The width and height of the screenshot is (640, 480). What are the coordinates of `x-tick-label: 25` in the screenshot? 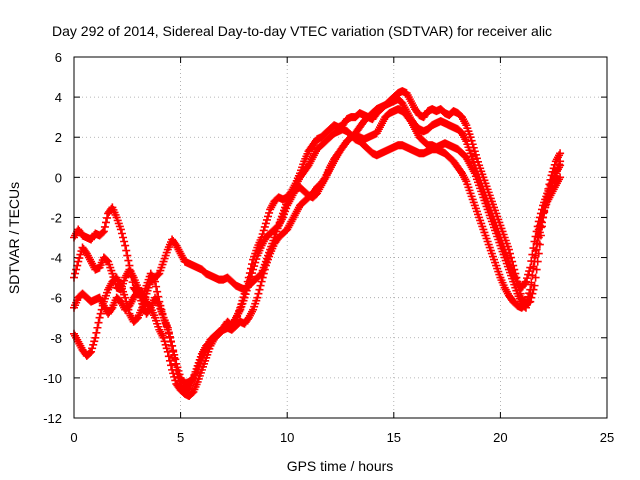 It's located at (607, 437).